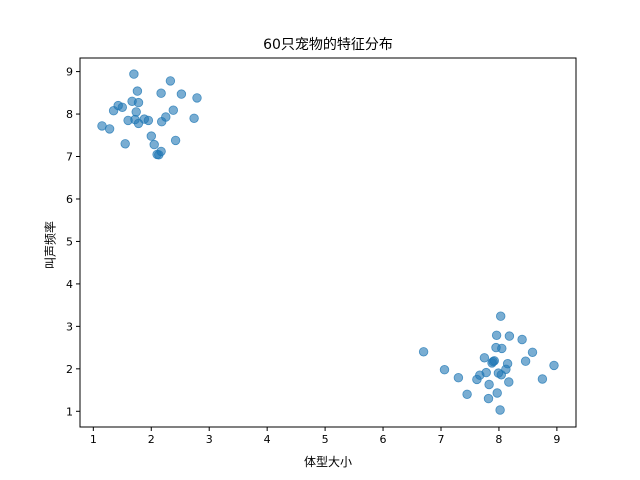  I want to click on y-tick-label: 3, so click(69, 326).